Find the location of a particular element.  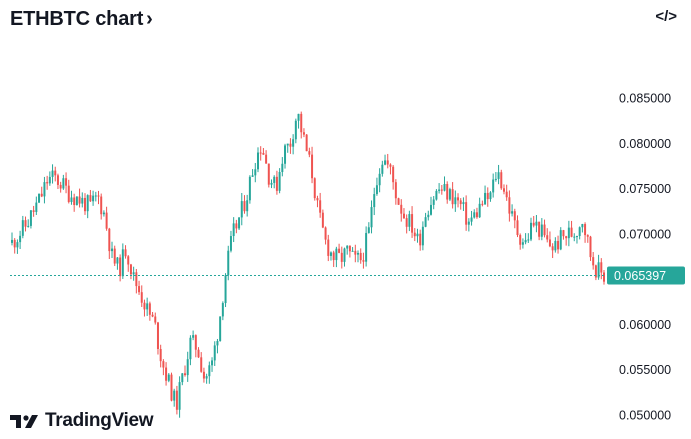

tradingview-wordmark: TradingView is located at coordinates (99, 420).